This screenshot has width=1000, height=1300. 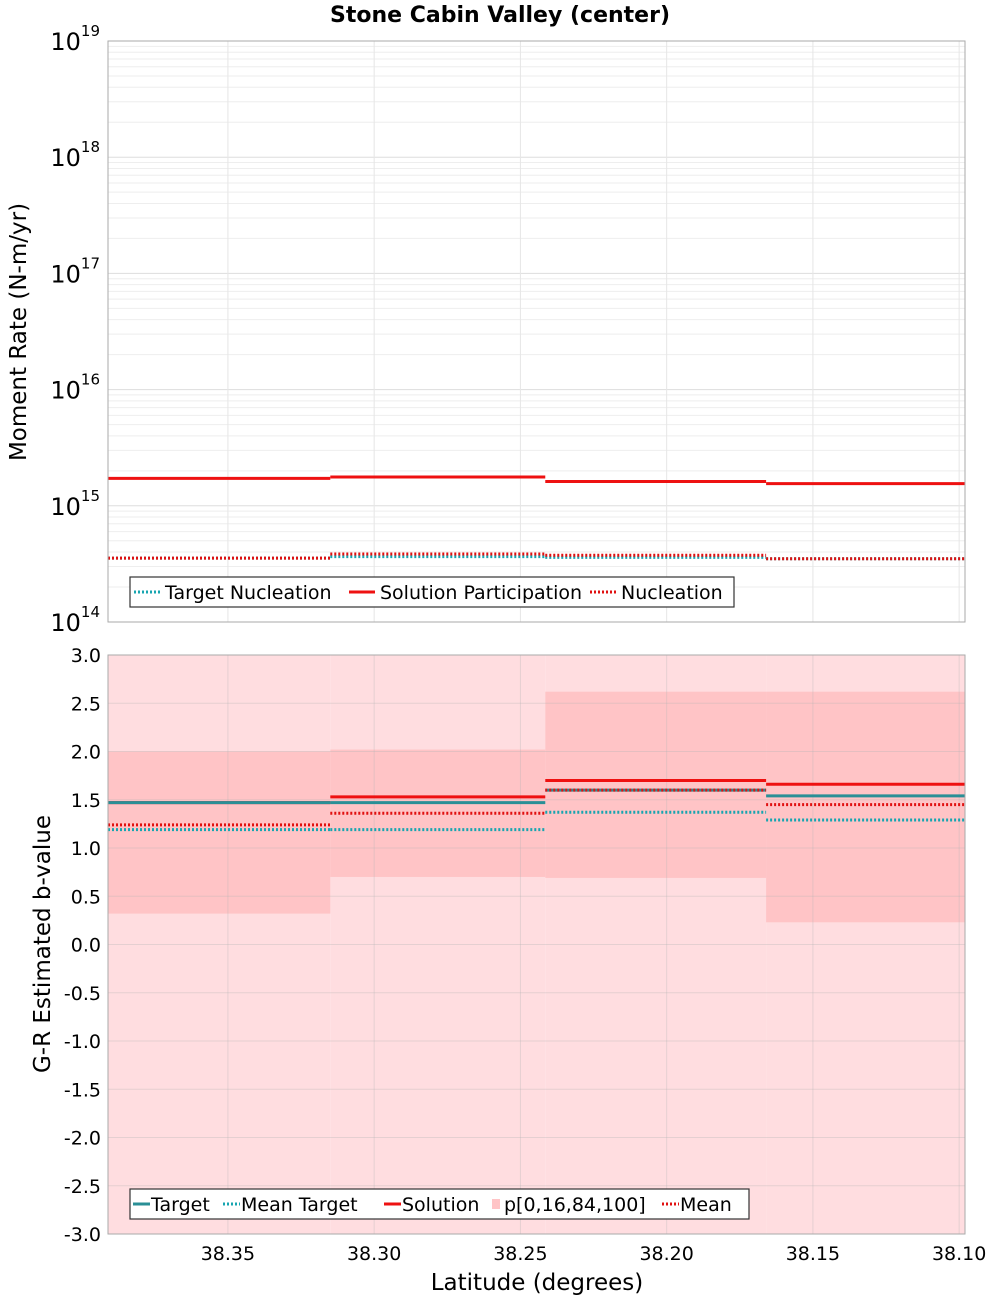 What do you see at coordinates (82, 994) in the screenshot?
I see `bottom-y-tick-label: -0.5` at bounding box center [82, 994].